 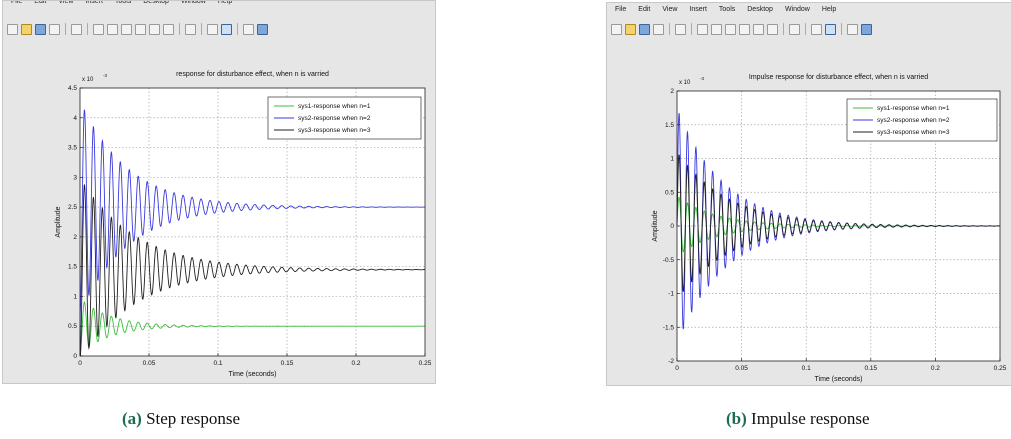 What do you see at coordinates (671, 294) in the screenshot?
I see `y-tick-label: -1` at bounding box center [671, 294].